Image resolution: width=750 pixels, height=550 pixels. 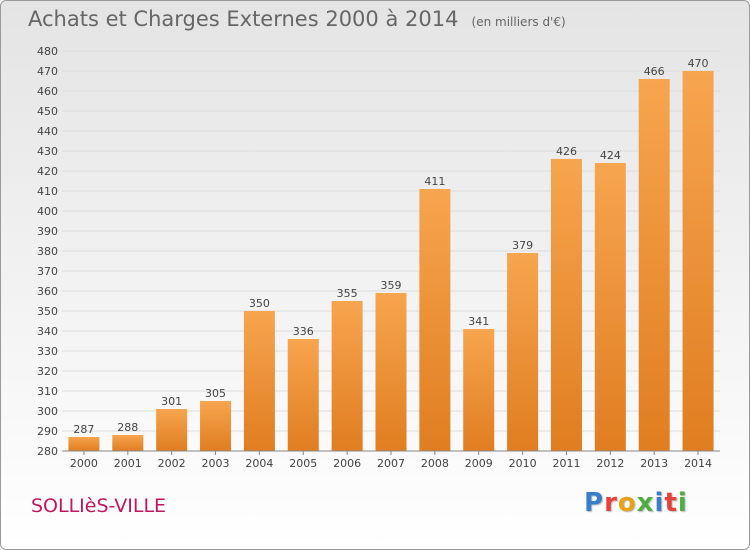 I want to click on y-tick-label: 360, so click(x=47, y=291).